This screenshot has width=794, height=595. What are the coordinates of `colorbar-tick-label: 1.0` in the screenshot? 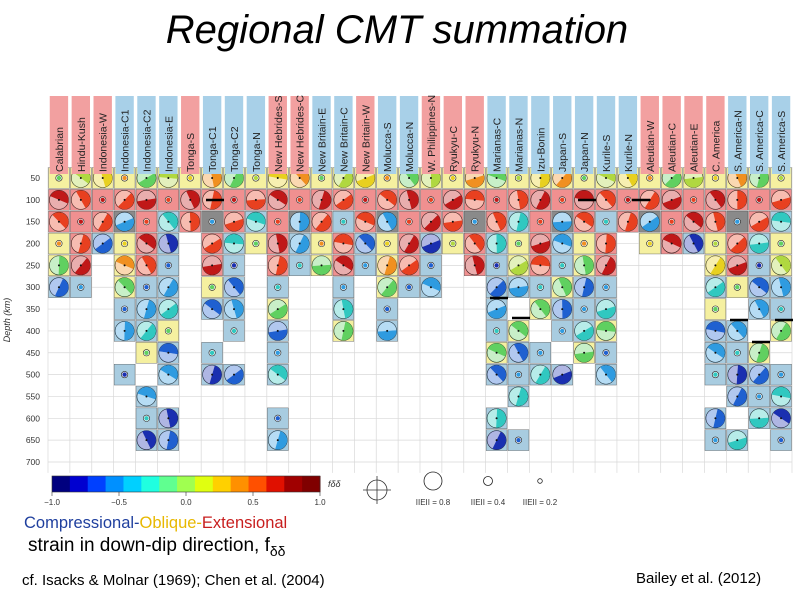 It's located at (320, 502).